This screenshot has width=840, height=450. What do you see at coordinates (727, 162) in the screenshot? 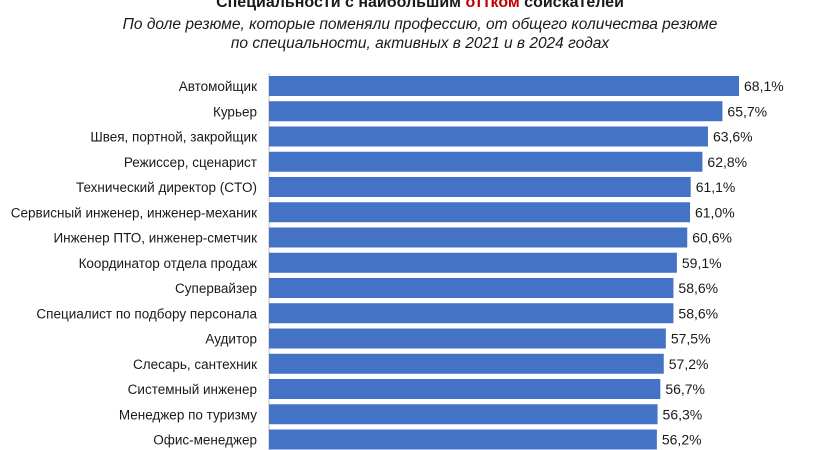
I see `data-label: 62,8%` at bounding box center [727, 162].